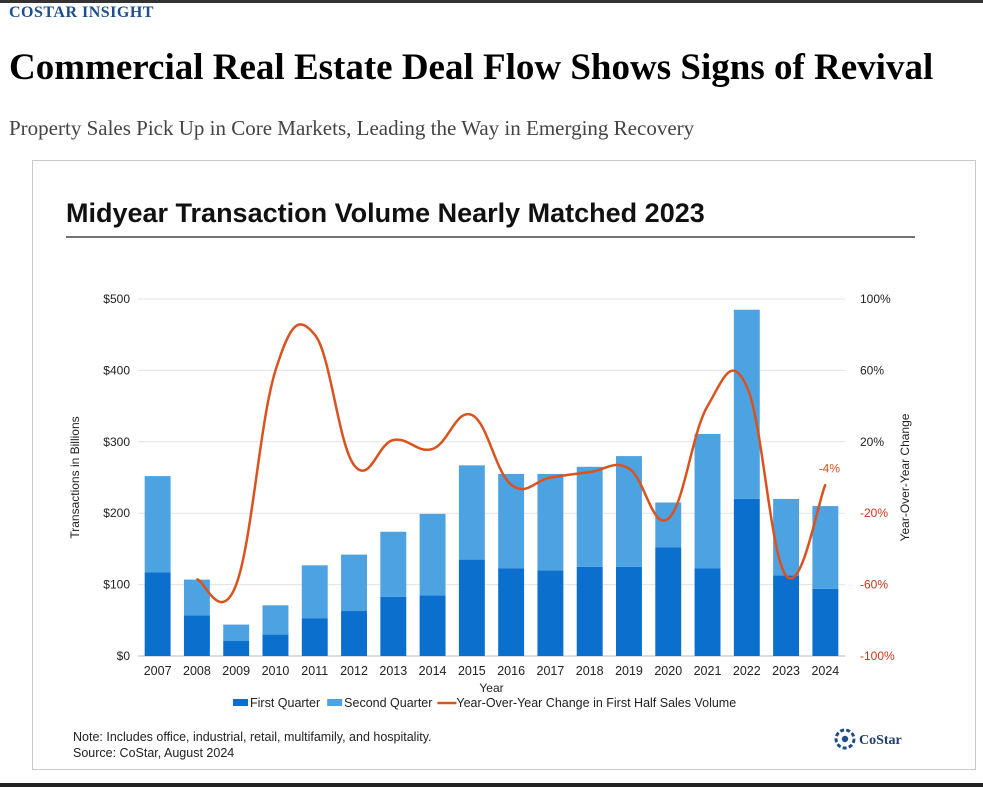 The height and width of the screenshot is (787, 983). What do you see at coordinates (285, 703) in the screenshot?
I see `legend-label: First Quarter` at bounding box center [285, 703].